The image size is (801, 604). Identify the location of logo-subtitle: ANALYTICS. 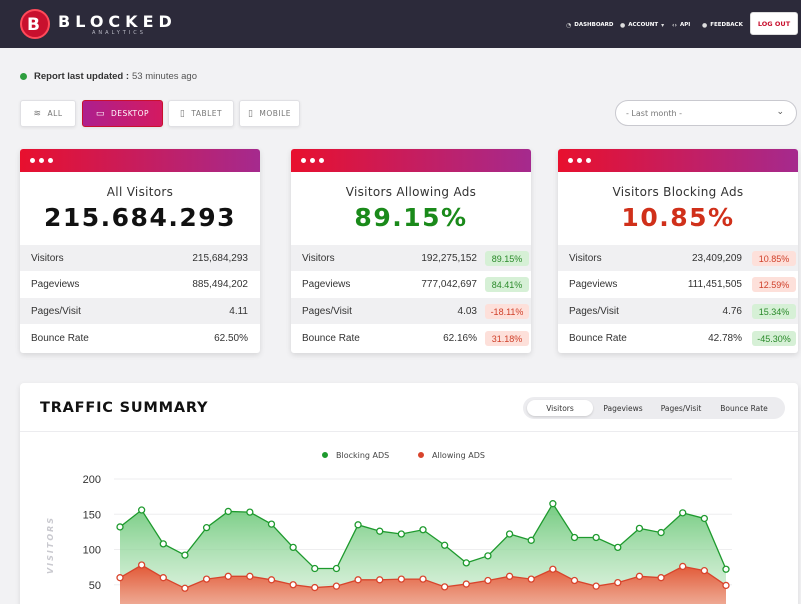
(119, 33).